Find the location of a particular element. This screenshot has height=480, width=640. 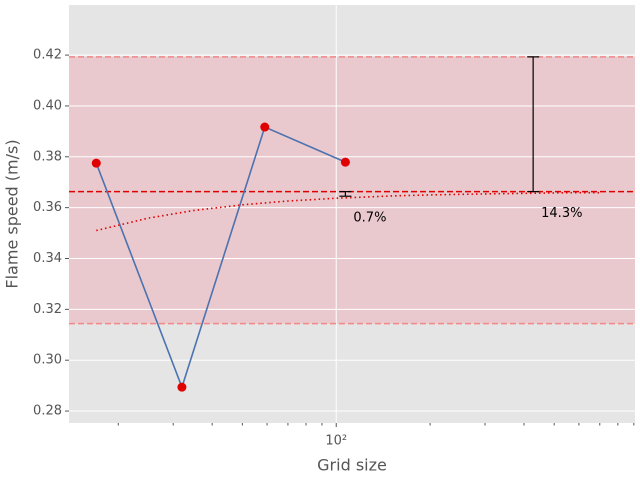

y-tick-label: 0.34 is located at coordinates (47, 258).